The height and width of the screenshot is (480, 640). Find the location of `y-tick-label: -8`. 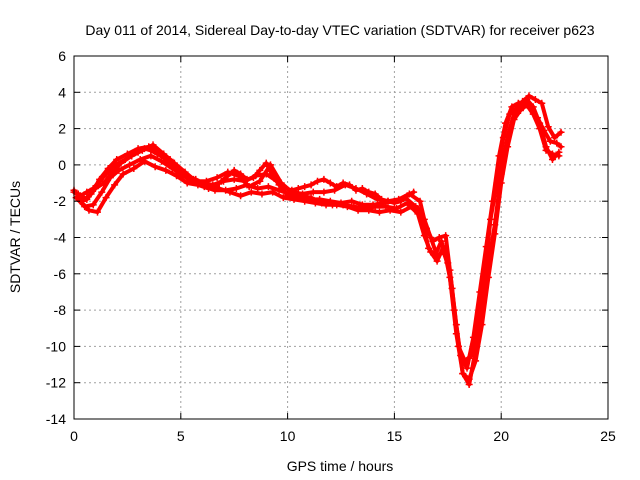

y-tick-label: -8 is located at coordinates (60, 310).